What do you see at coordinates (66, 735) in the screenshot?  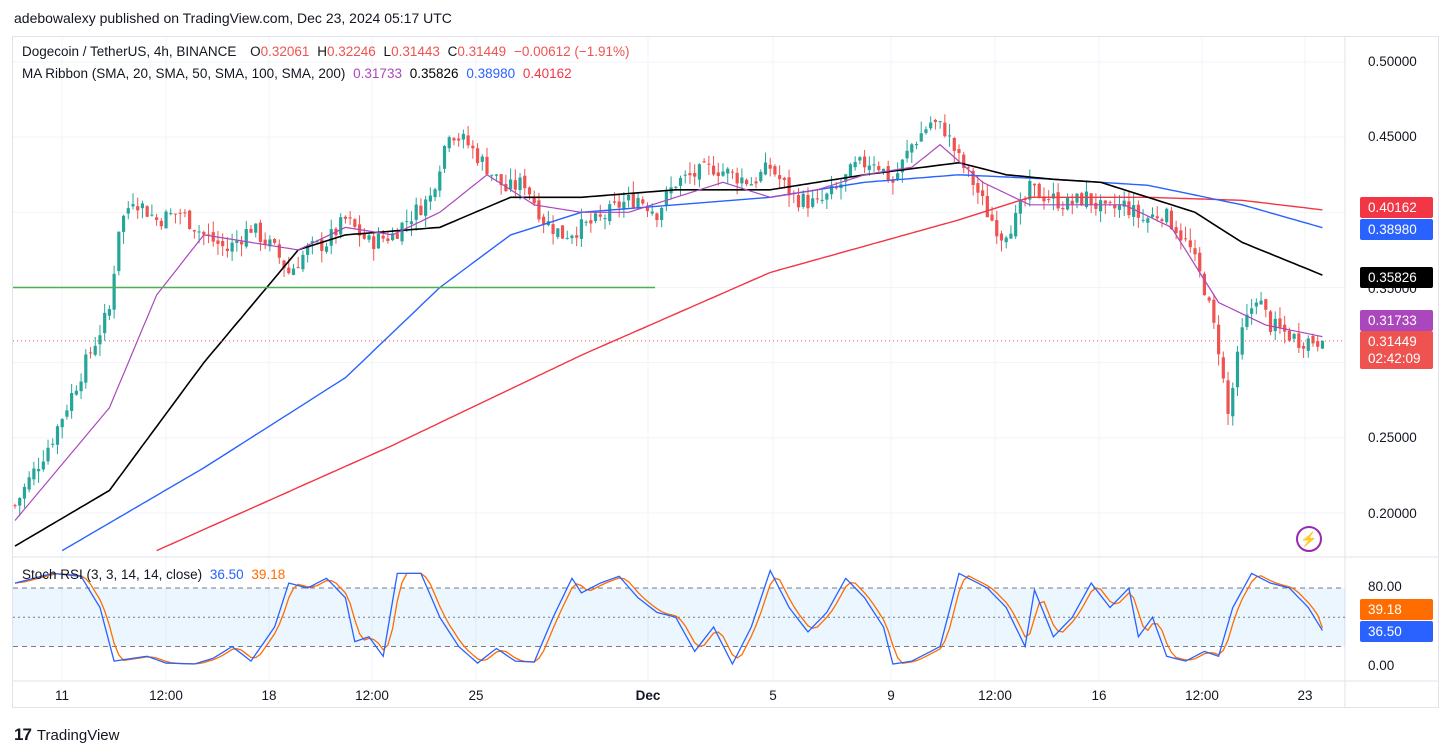 I see `footer-brand: 17 TradingView` at bounding box center [66, 735].